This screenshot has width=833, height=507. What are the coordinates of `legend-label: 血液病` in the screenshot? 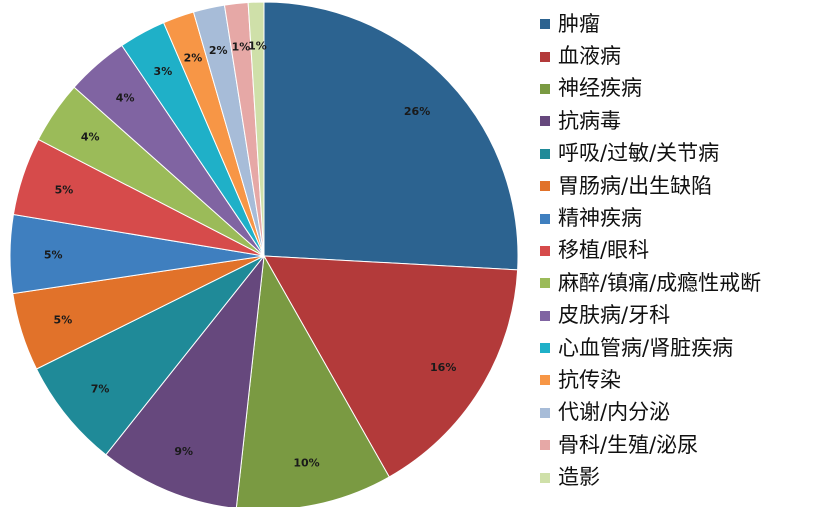 It's located at (589, 56).